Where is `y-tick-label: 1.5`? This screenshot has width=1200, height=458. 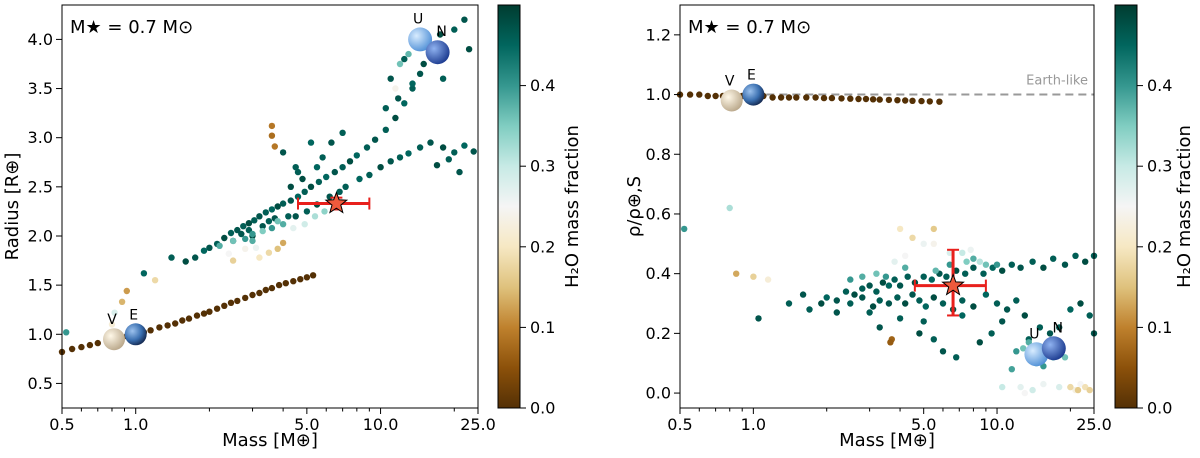
y-tick-label: 1.5 is located at coordinates (40, 285).